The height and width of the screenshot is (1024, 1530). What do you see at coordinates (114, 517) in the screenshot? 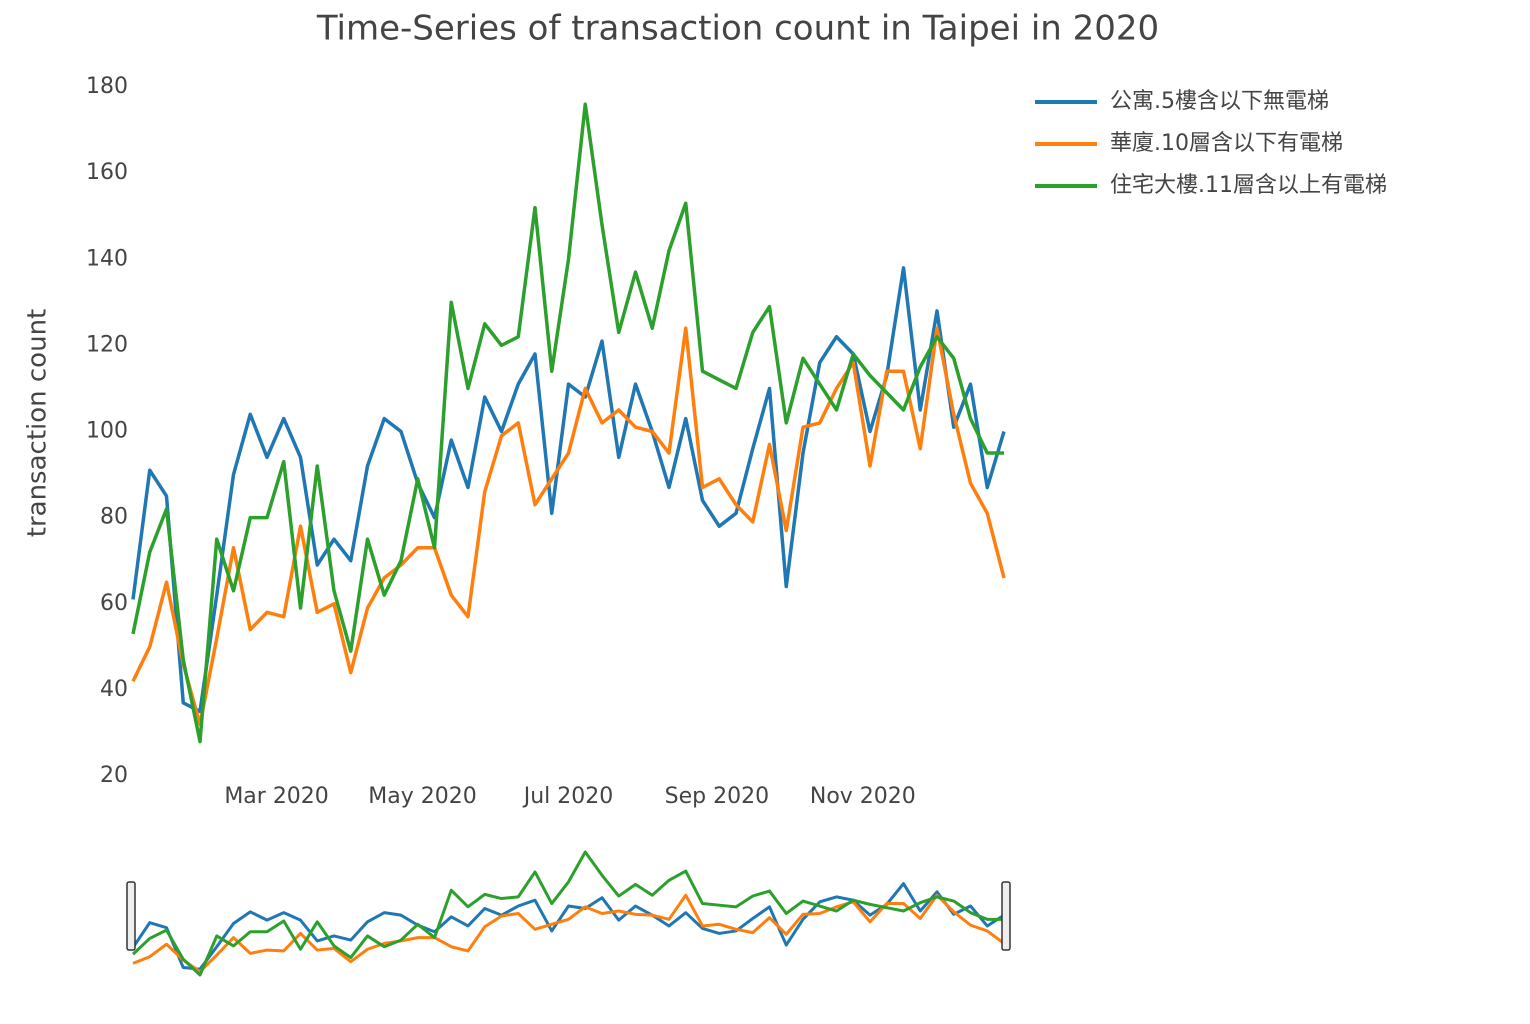
I see `y-tick-label: 80` at bounding box center [114, 517].